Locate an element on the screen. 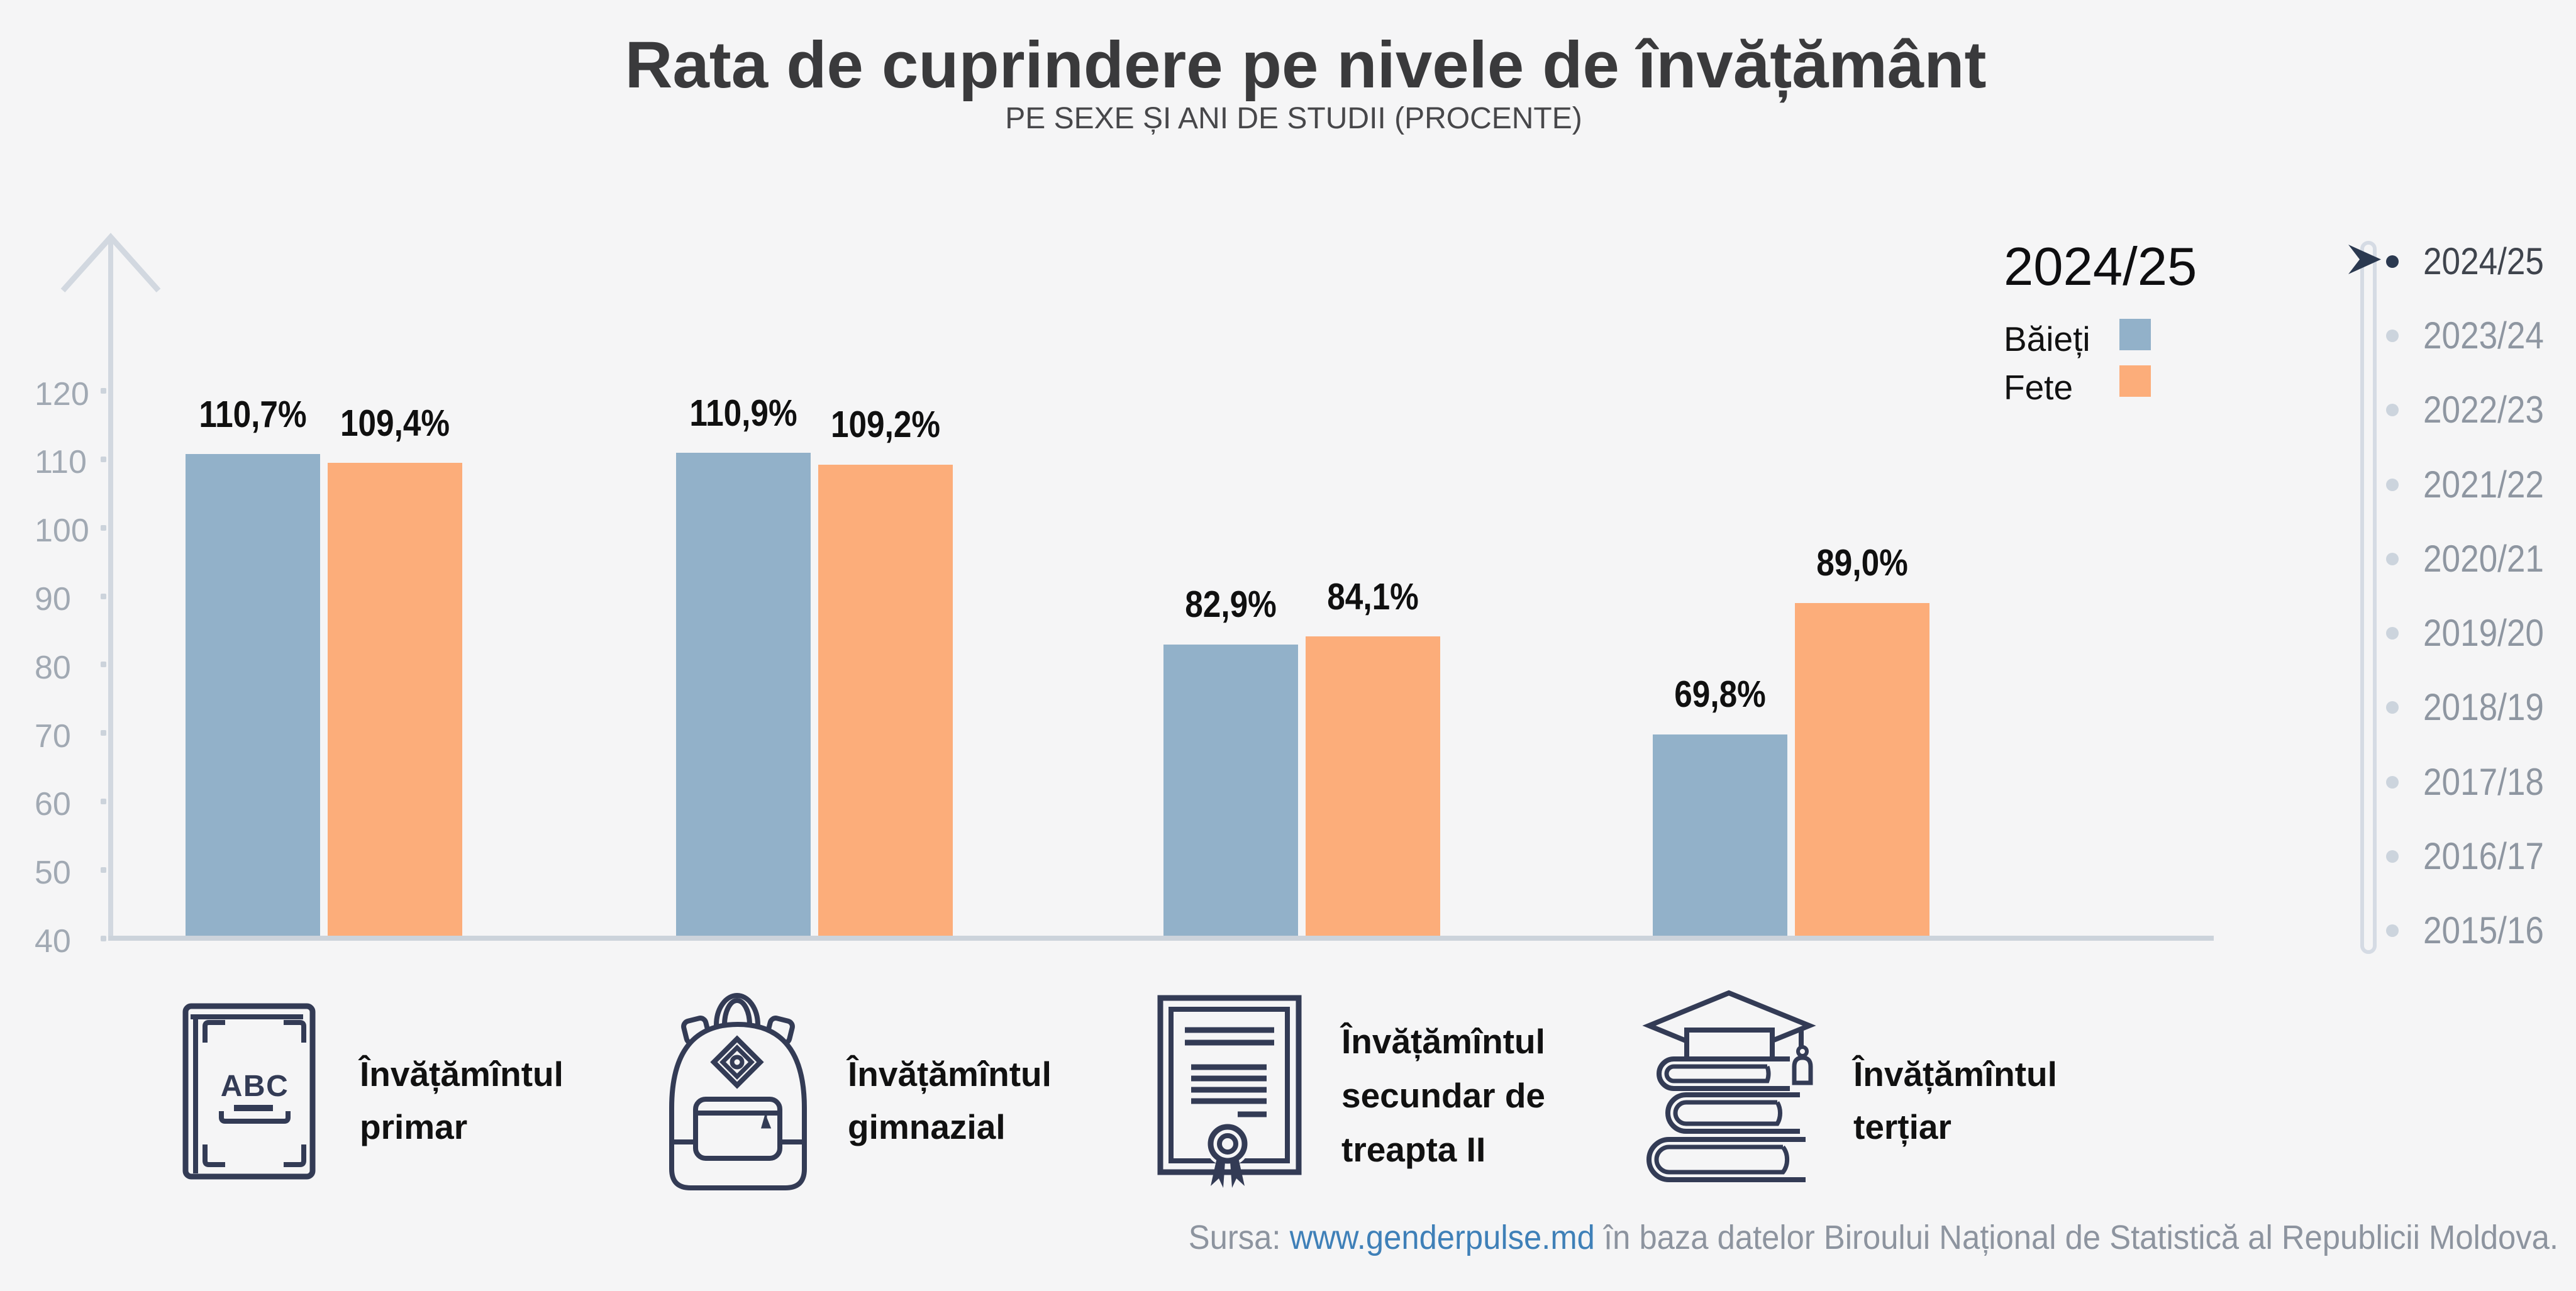 This screenshot has width=2576, height=1291. svg-text: ABC is located at coordinates (255, 1086).